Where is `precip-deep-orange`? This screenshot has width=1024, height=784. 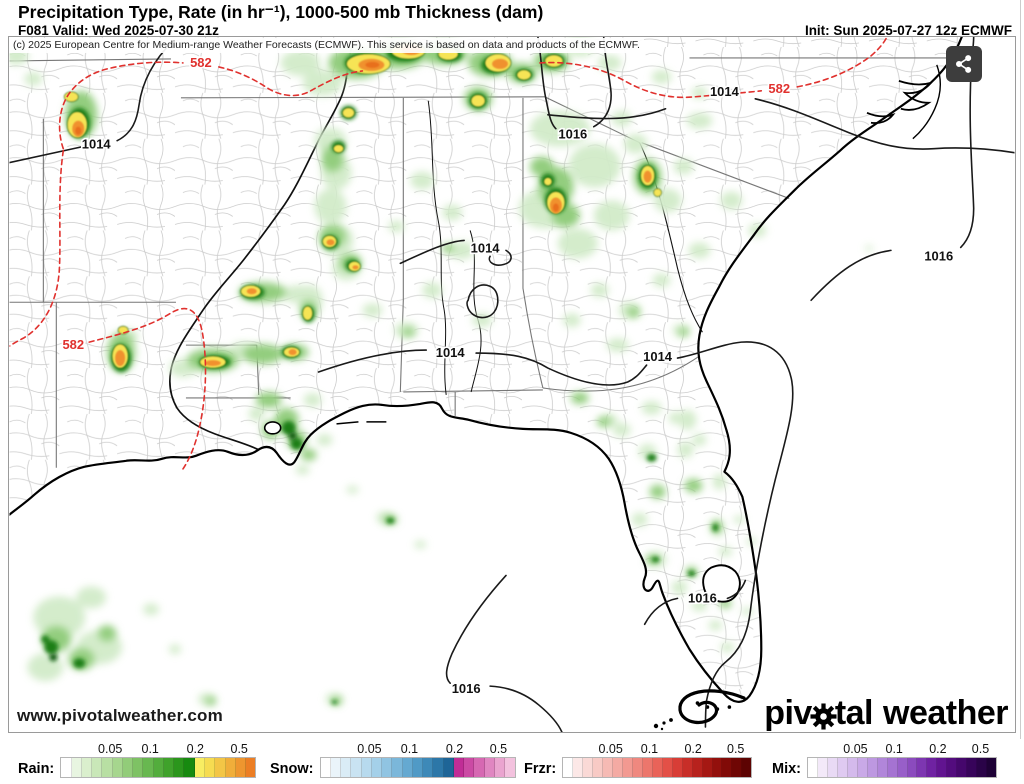 precip-deep-orange is located at coordinates (317, 136).